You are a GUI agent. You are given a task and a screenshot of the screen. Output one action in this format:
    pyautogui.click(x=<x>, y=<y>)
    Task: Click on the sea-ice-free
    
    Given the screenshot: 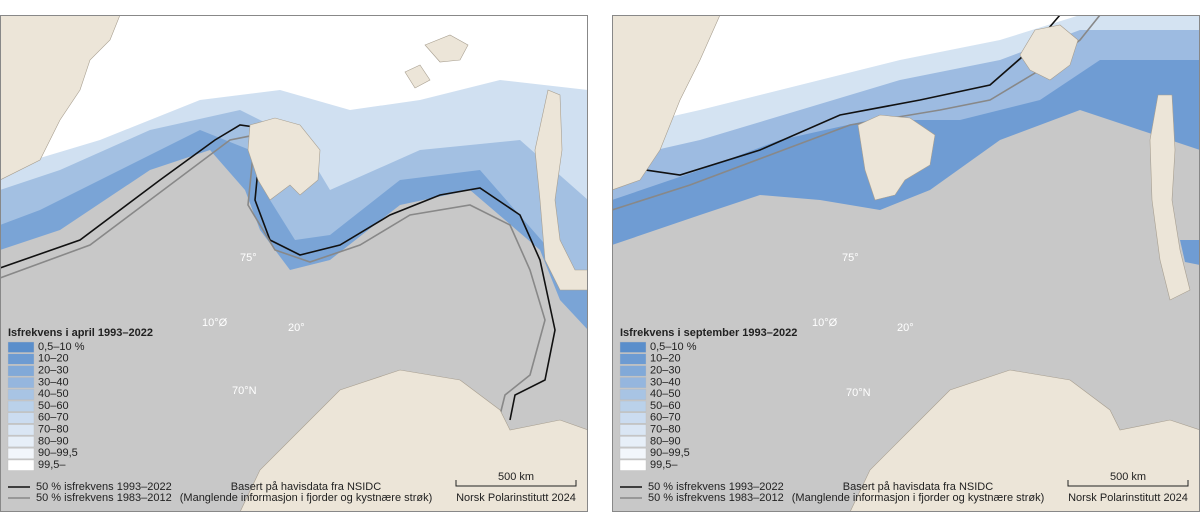 What is the action you would take?
    pyautogui.click(x=132, y=250)
    